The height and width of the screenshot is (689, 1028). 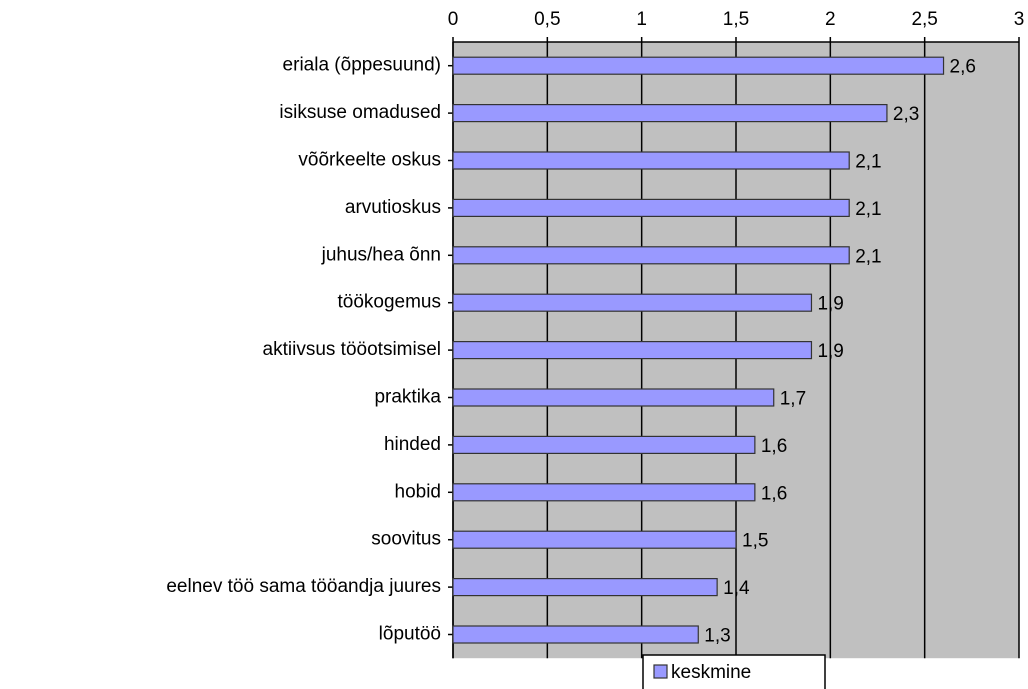 I want to click on y-tick-label: eelnev töö sama tööandja juures, so click(x=303, y=586).